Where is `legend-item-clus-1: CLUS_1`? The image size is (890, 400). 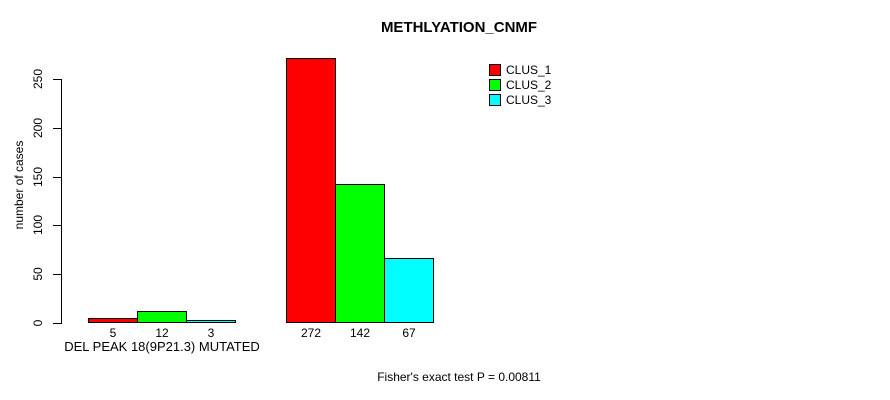 legend-item-clus-1: CLUS_1 is located at coordinates (520, 70).